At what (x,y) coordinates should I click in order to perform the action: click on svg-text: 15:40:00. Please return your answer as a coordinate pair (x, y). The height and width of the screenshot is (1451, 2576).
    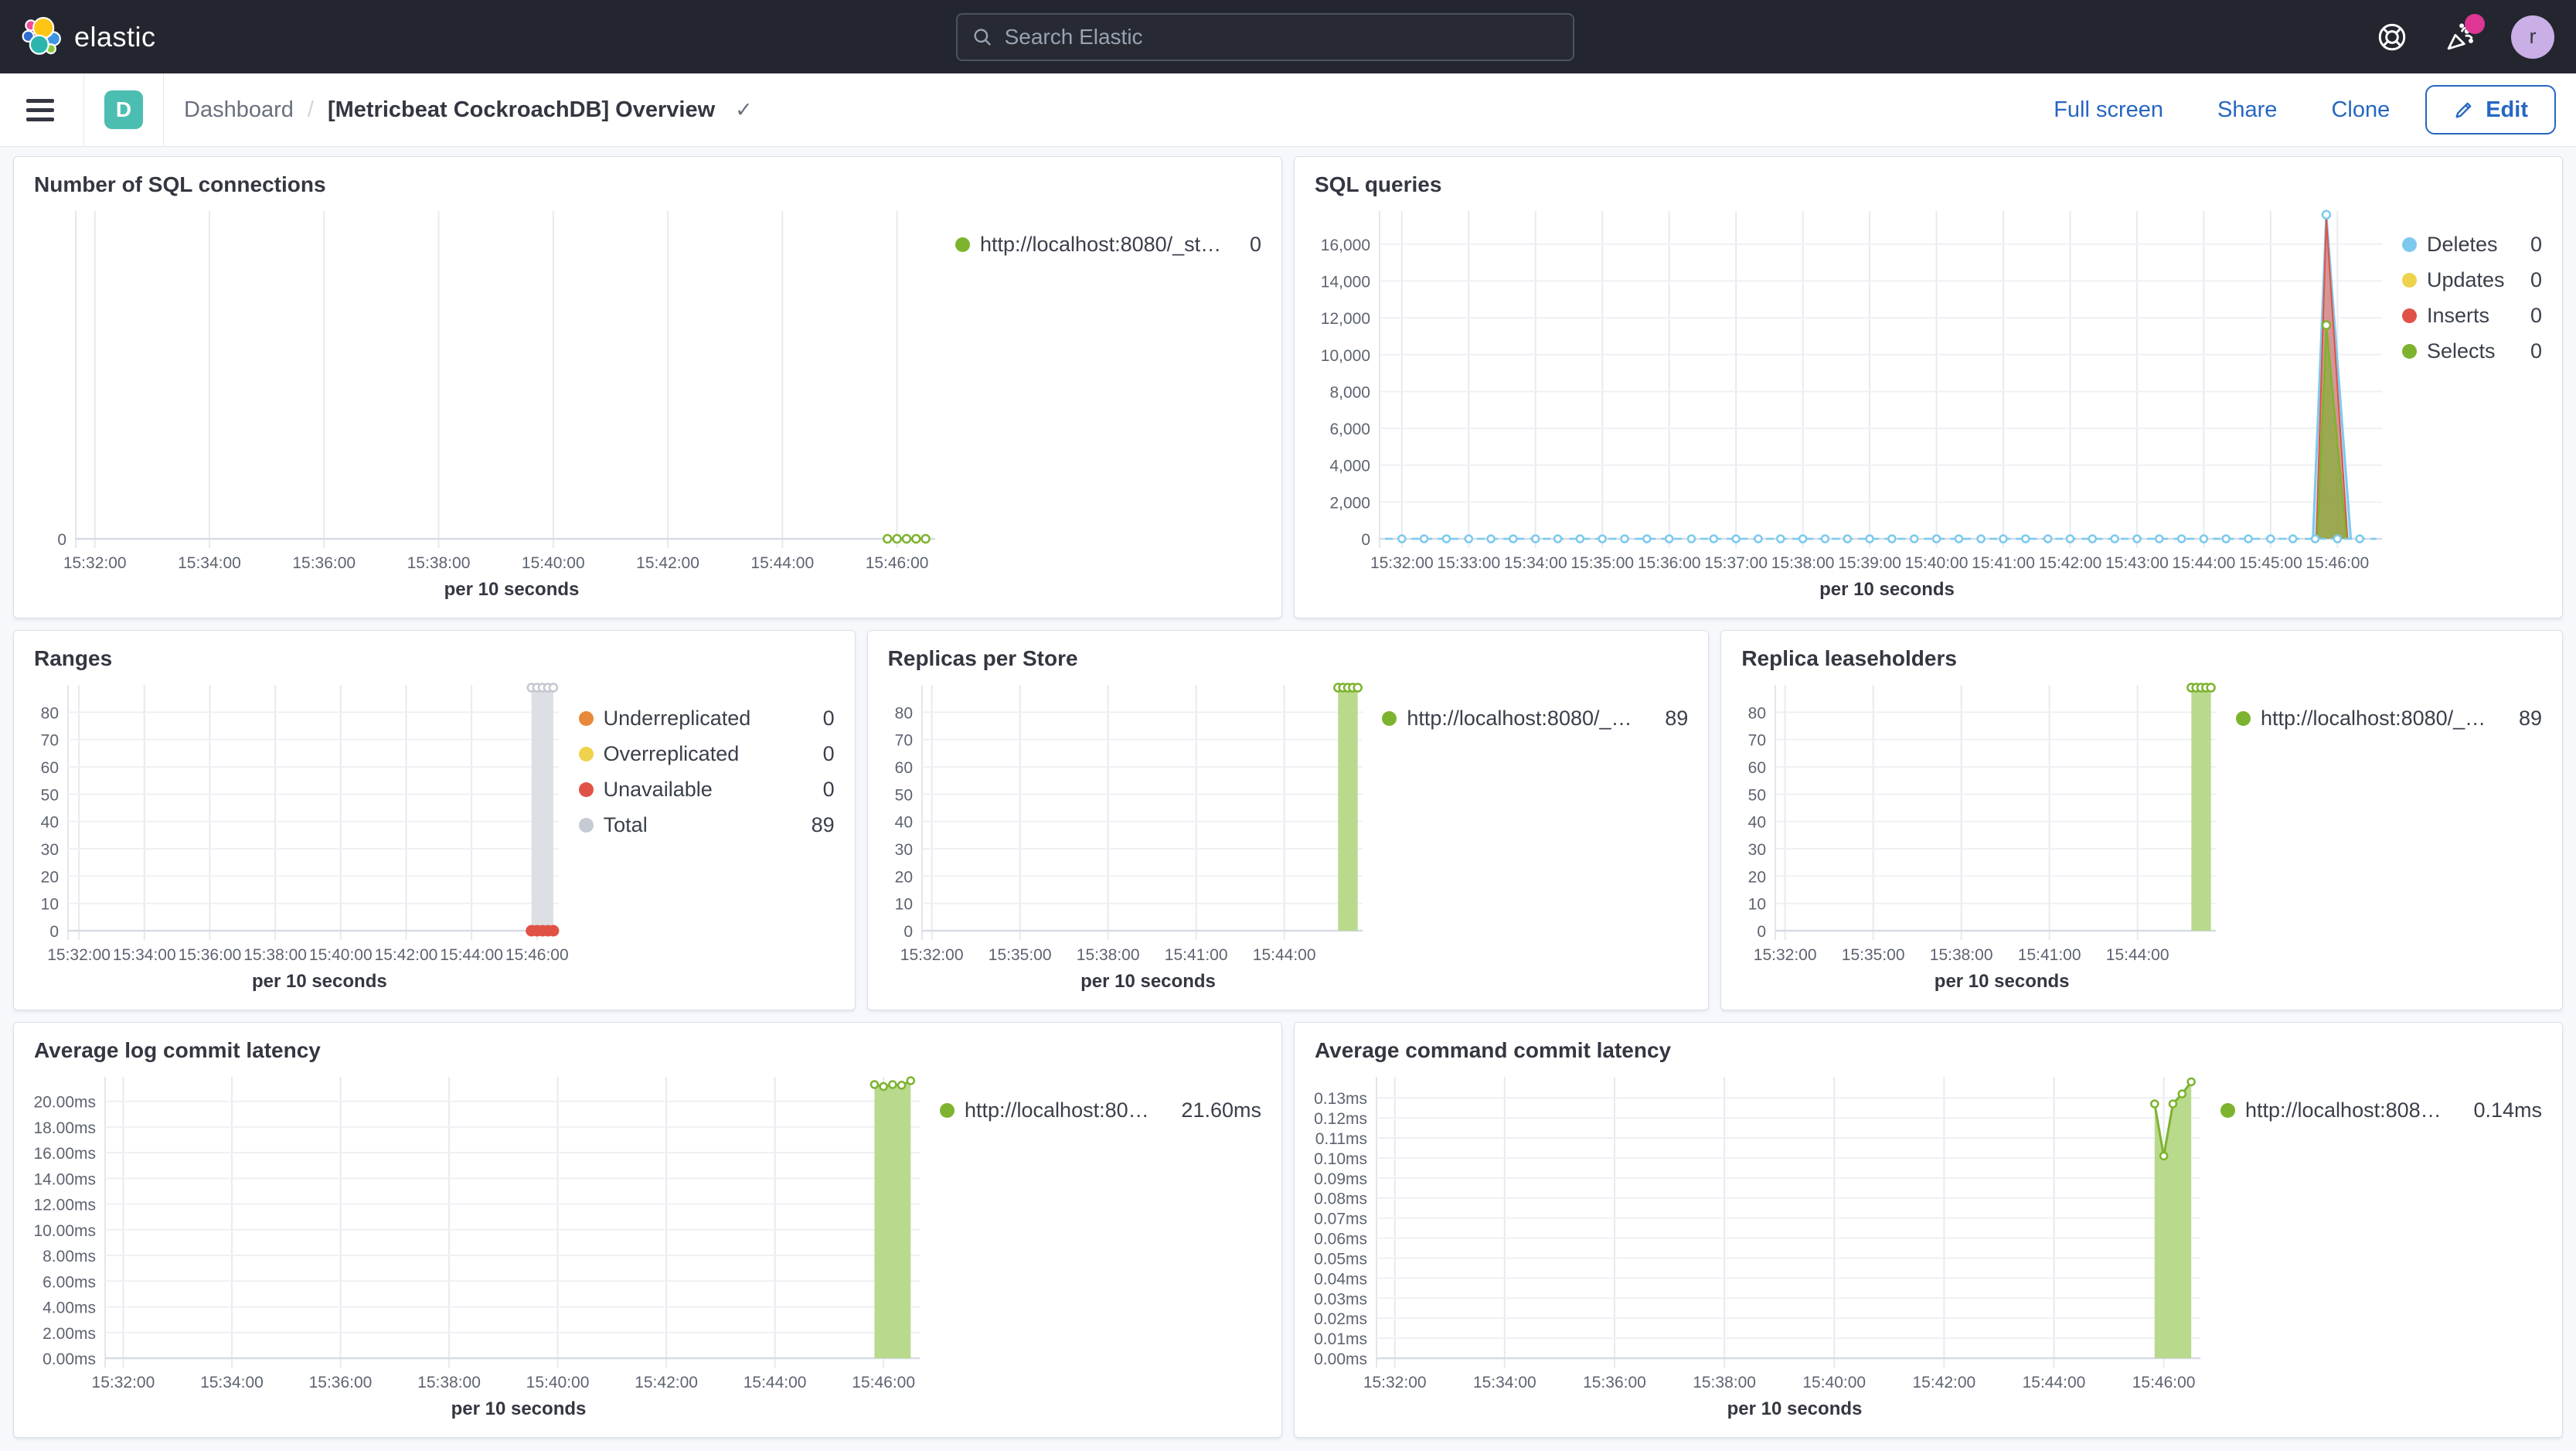
    Looking at the image, I should click on (558, 1382).